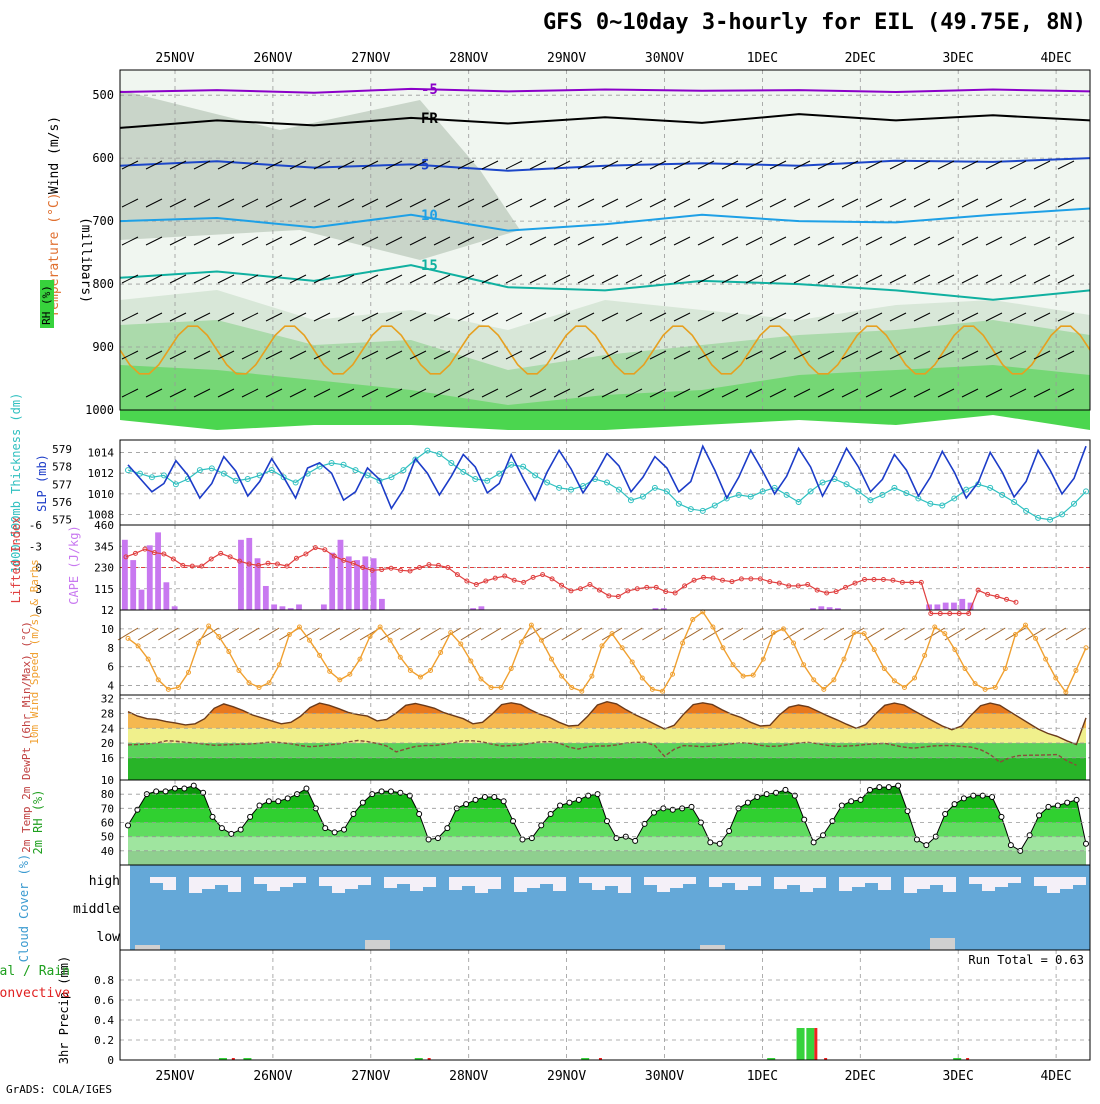 The width and height of the screenshot is (1100, 1104). What do you see at coordinates (107, 823) in the screenshot?
I see `rh-tick-label: 60` at bounding box center [107, 823].